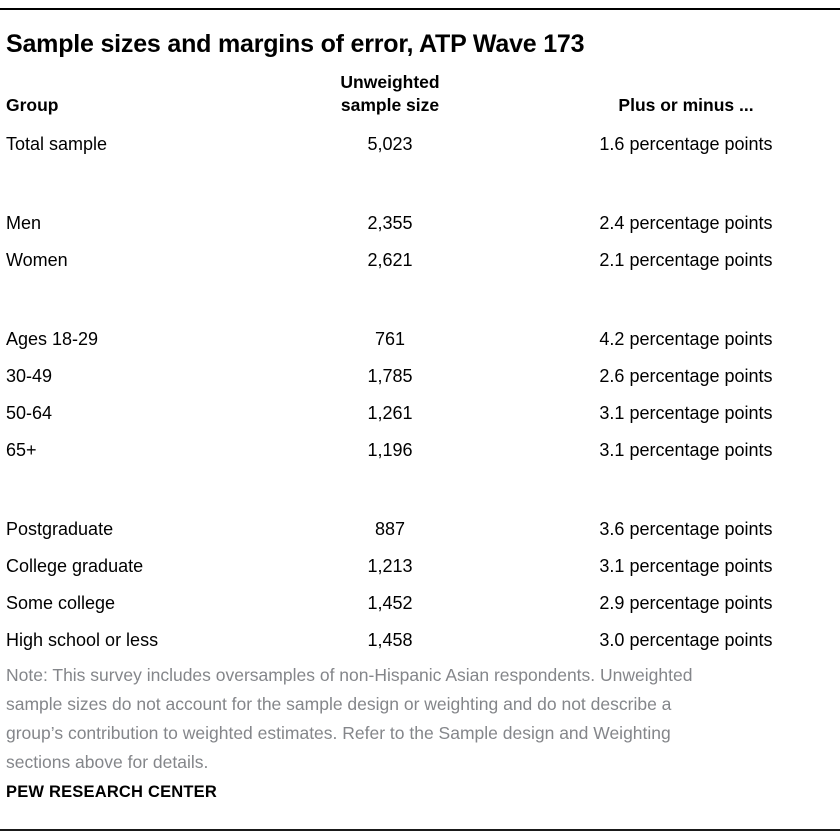 This screenshot has width=840, height=836. I want to click on table-row-ages-18-29: Ages 18-29 761 4.2 percentage points, so click(420, 339).